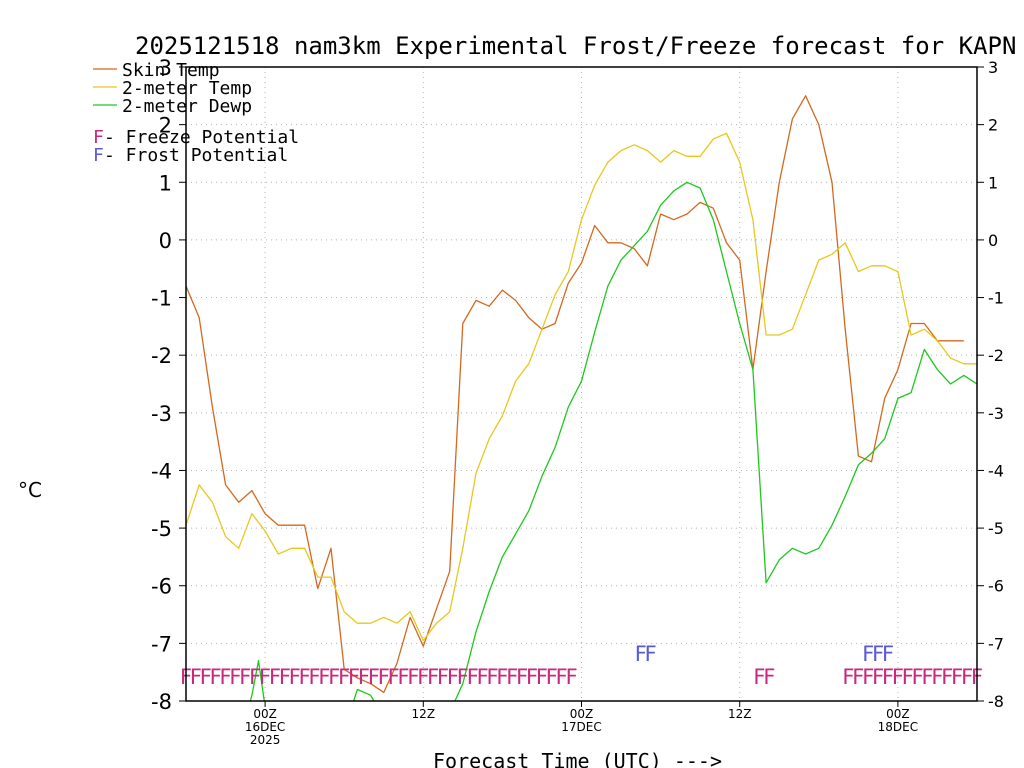 The height and width of the screenshot is (768, 1024). Describe the element at coordinates (898, 727) in the screenshot. I see `x-tick-label: 18DEC` at that location.